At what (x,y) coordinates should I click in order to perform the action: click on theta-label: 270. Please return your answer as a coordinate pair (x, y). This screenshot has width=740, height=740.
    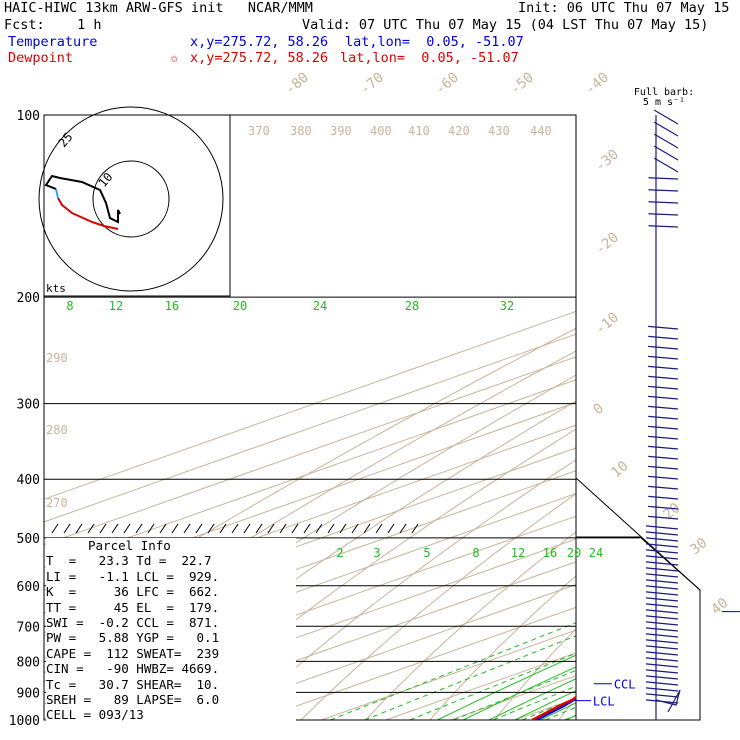
    Looking at the image, I should click on (57, 503).